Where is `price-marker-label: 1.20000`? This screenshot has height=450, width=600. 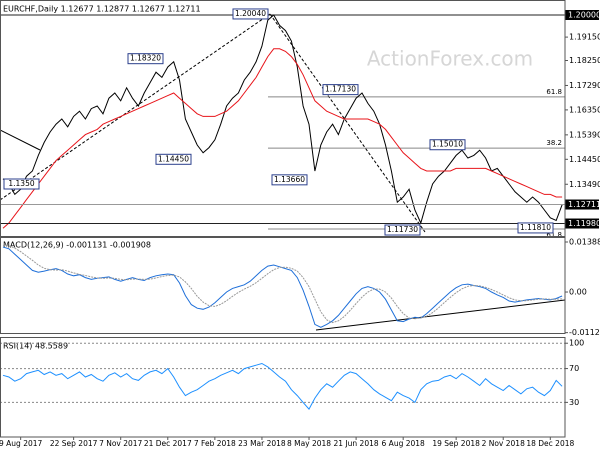
price-marker-label: 1.20000 is located at coordinates (584, 15).